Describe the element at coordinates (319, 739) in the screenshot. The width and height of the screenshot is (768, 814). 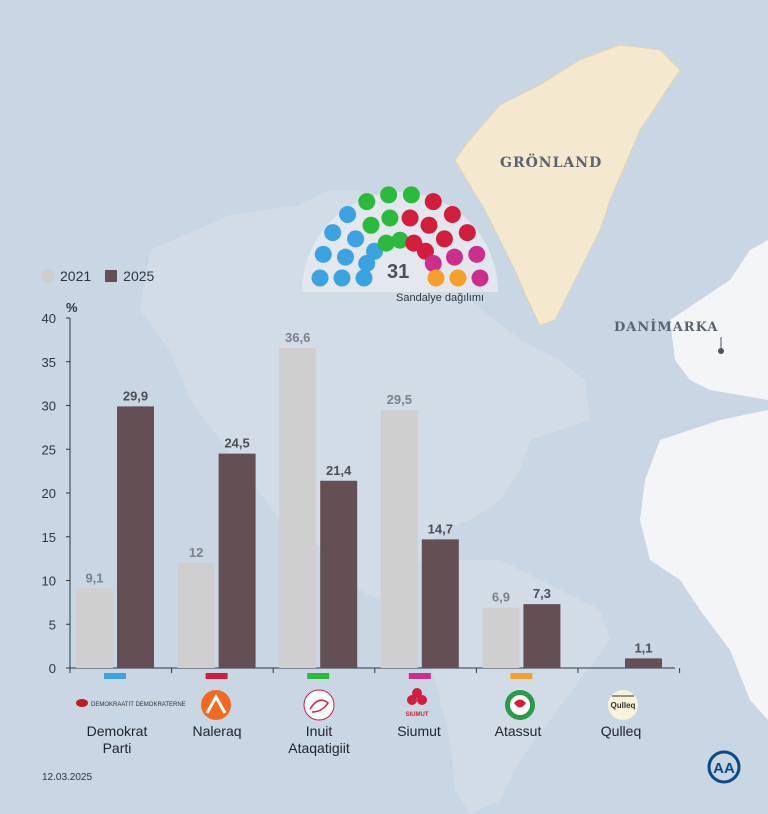
I see `party-label-inuit-ataqatigiit: Inuit Ataqatigiit` at that location.